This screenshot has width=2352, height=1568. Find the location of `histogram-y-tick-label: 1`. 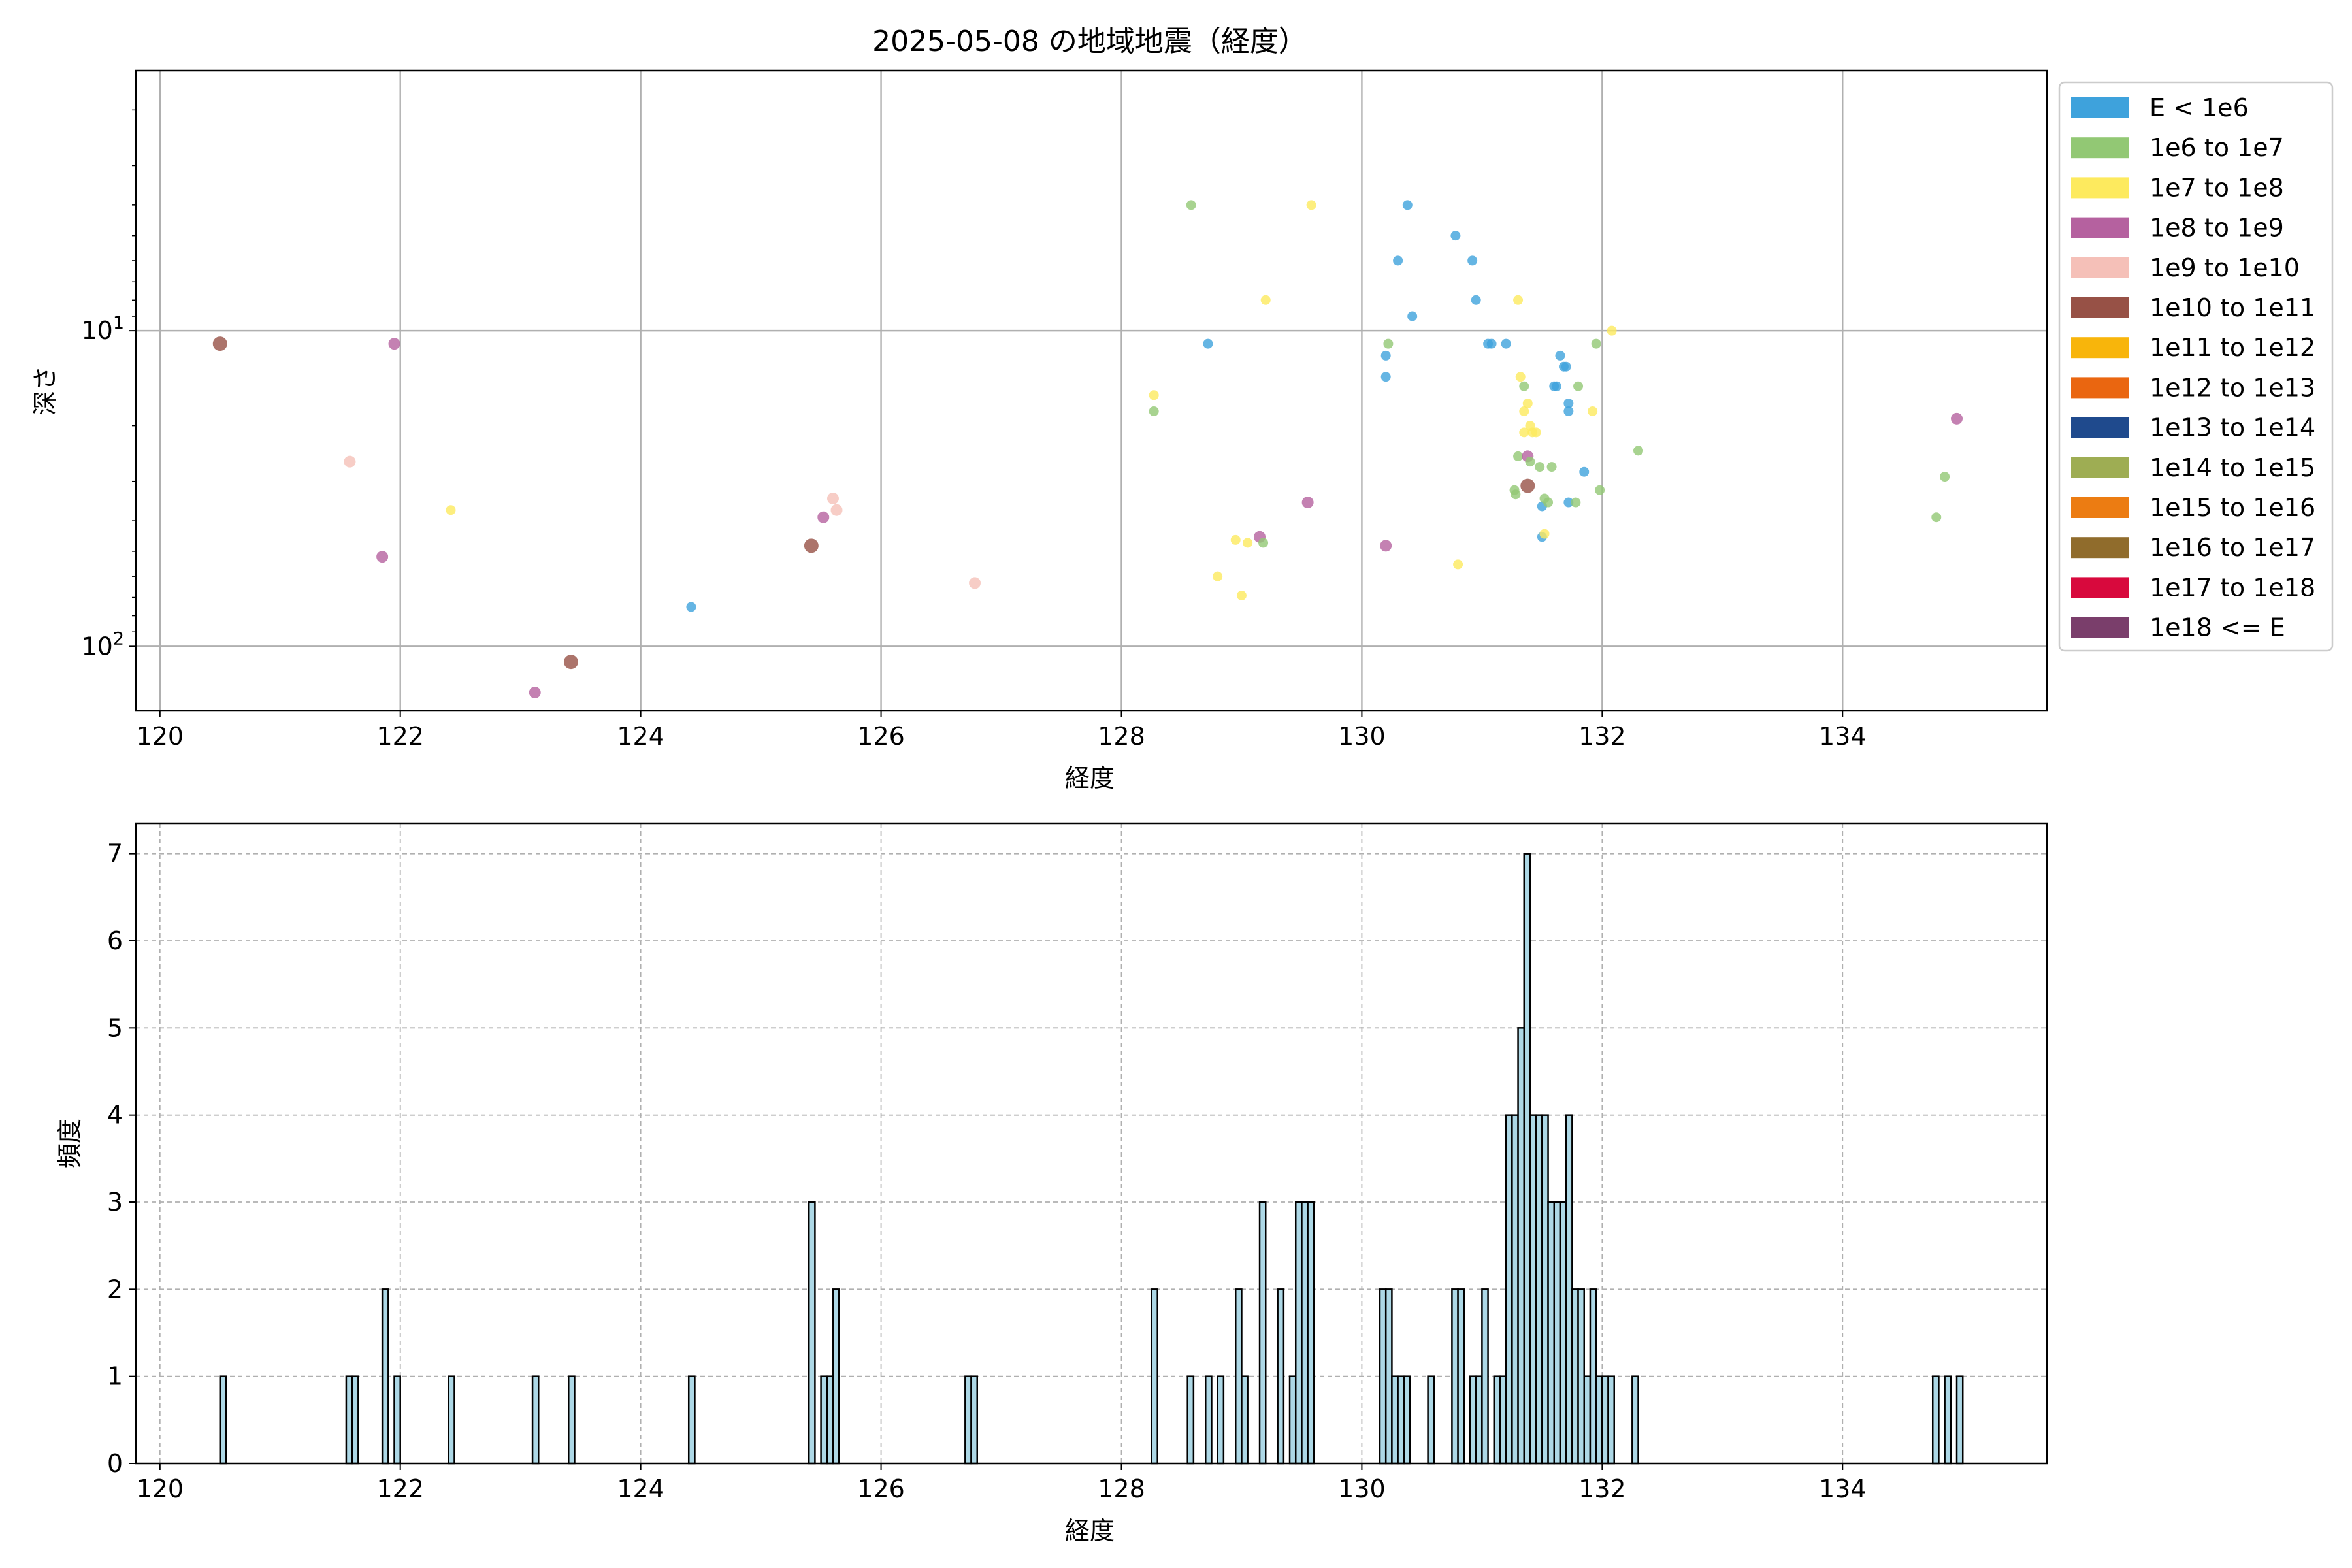

histogram-y-tick-label: 1 is located at coordinates (115, 1376).